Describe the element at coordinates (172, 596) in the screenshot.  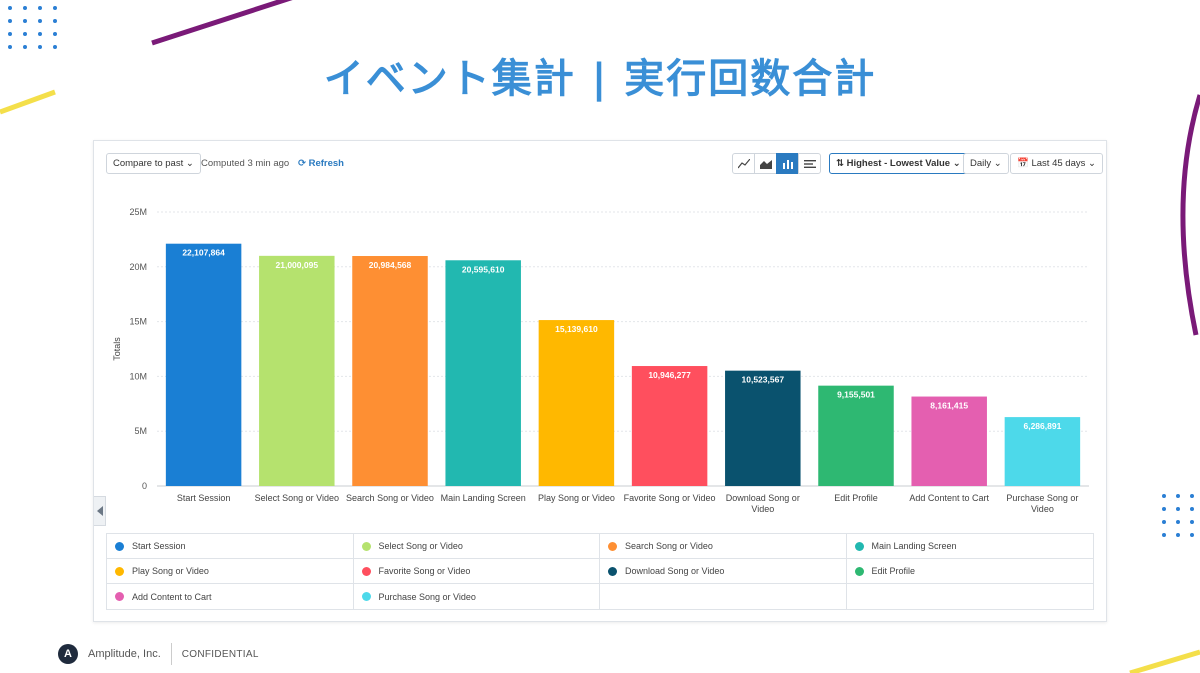
I see `legend-label: Add Content to Cart` at that location.